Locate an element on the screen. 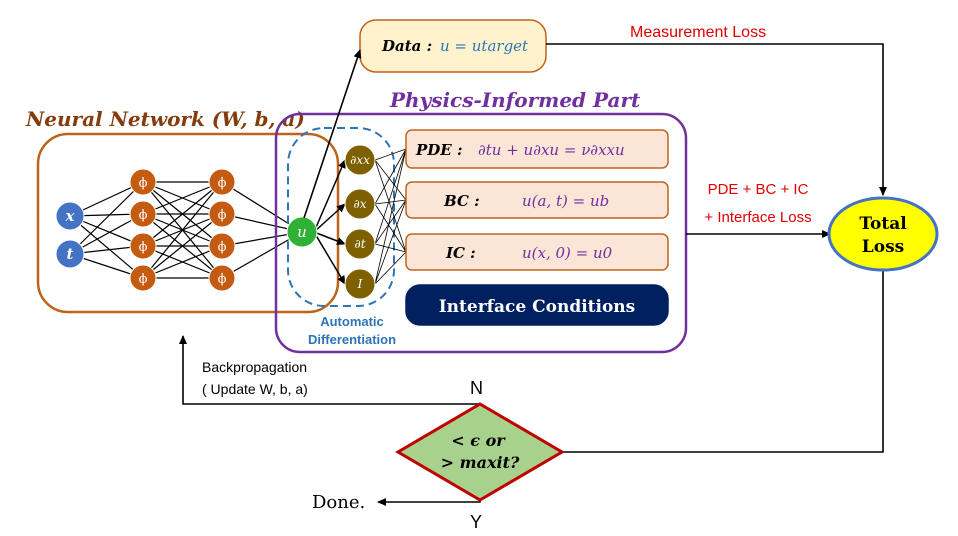 This screenshot has width=958, height=536. interface-conditions-box is located at coordinates (537, 305).